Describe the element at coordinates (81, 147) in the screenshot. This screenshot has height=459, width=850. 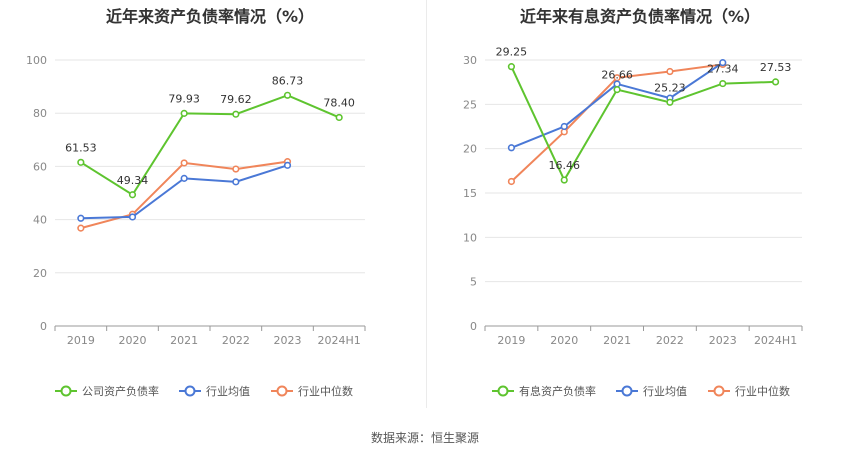
I see `data-label: 61.53` at that location.